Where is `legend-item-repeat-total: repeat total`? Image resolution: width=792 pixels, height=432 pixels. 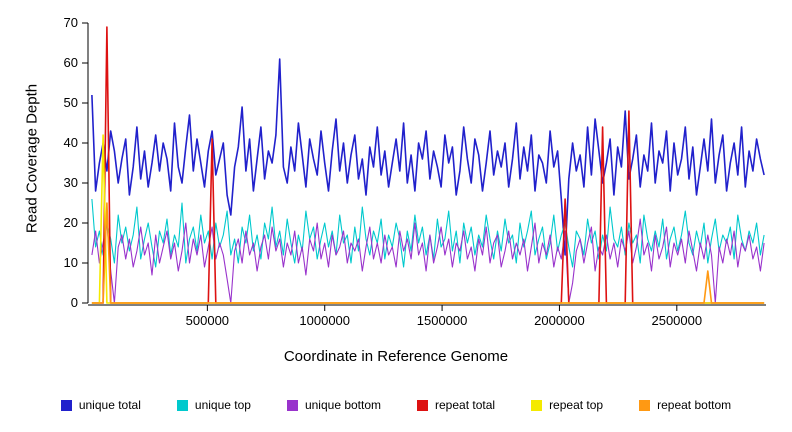
legend-item-repeat-total: repeat total is located at coordinates (456, 405).